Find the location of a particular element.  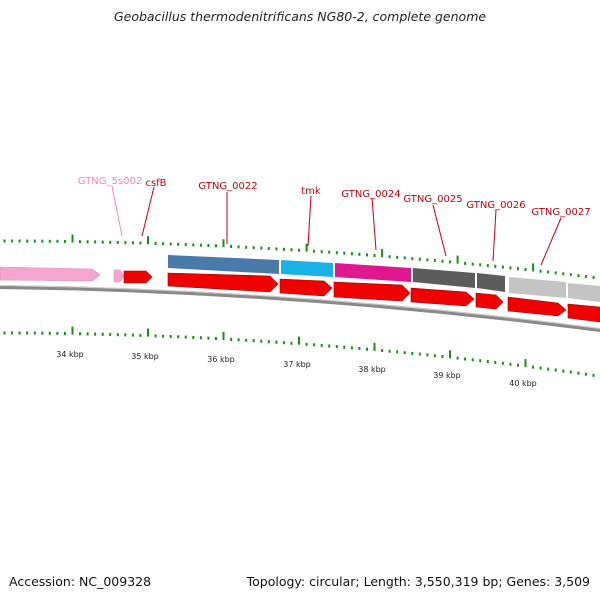

kbp-label-38: 38 kbp is located at coordinates (372, 369).